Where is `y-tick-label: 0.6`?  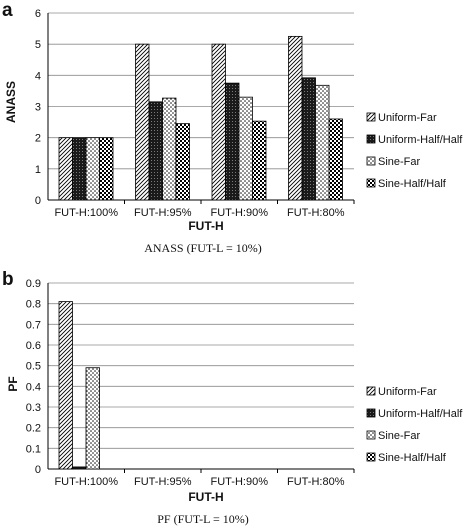 y-tick-label: 0.6 is located at coordinates (33, 346).